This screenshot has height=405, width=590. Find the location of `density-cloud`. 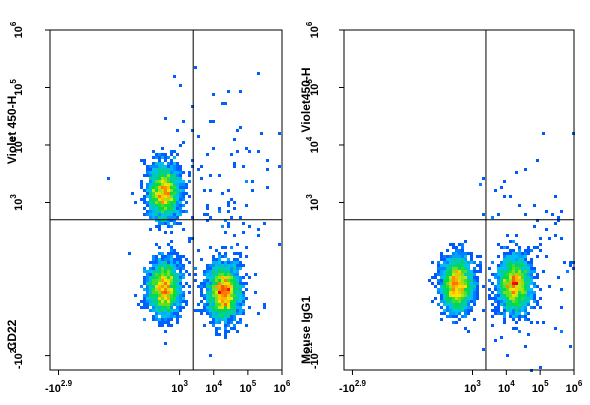

density-cloud is located at coordinates (501, 252).